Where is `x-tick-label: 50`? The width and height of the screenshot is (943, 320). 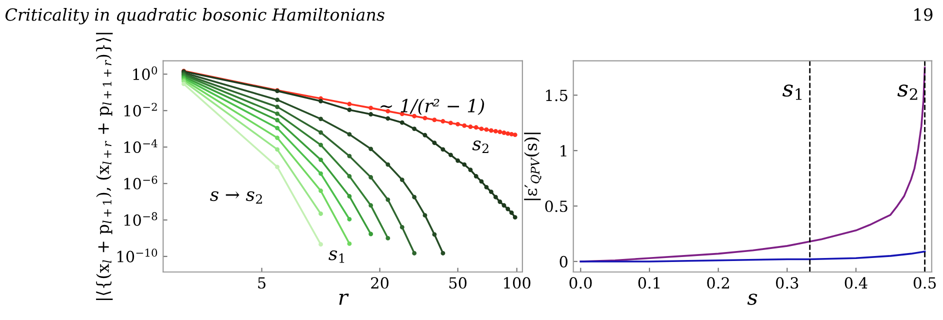 x-tick-label: 50 is located at coordinates (458, 283).